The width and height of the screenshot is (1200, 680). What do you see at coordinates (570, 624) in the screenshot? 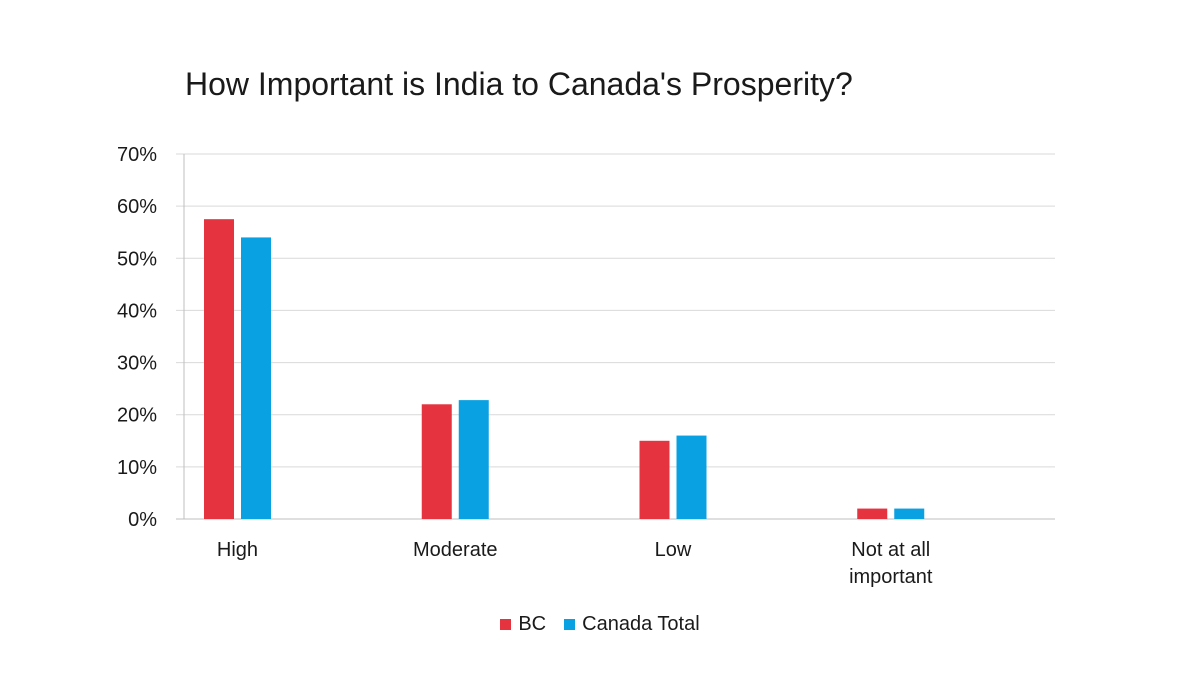
I see `legend-swatch-canada-total` at bounding box center [570, 624].